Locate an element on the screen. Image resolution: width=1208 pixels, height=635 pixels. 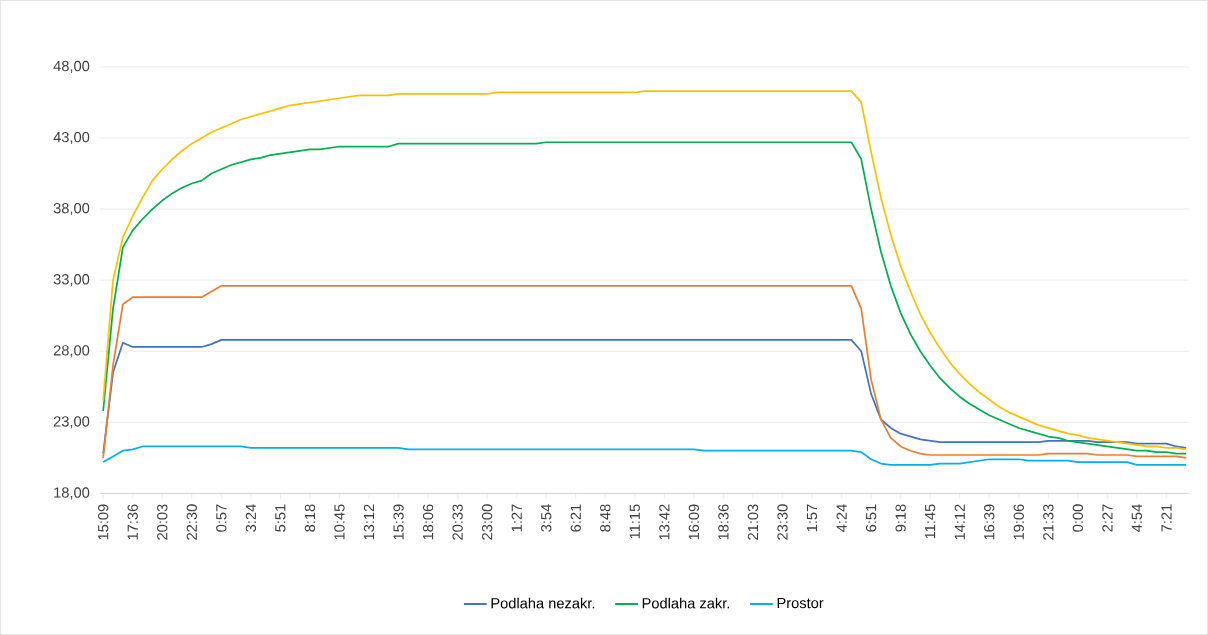
x-tick-label: 0:00 is located at coordinates (1078, 518).